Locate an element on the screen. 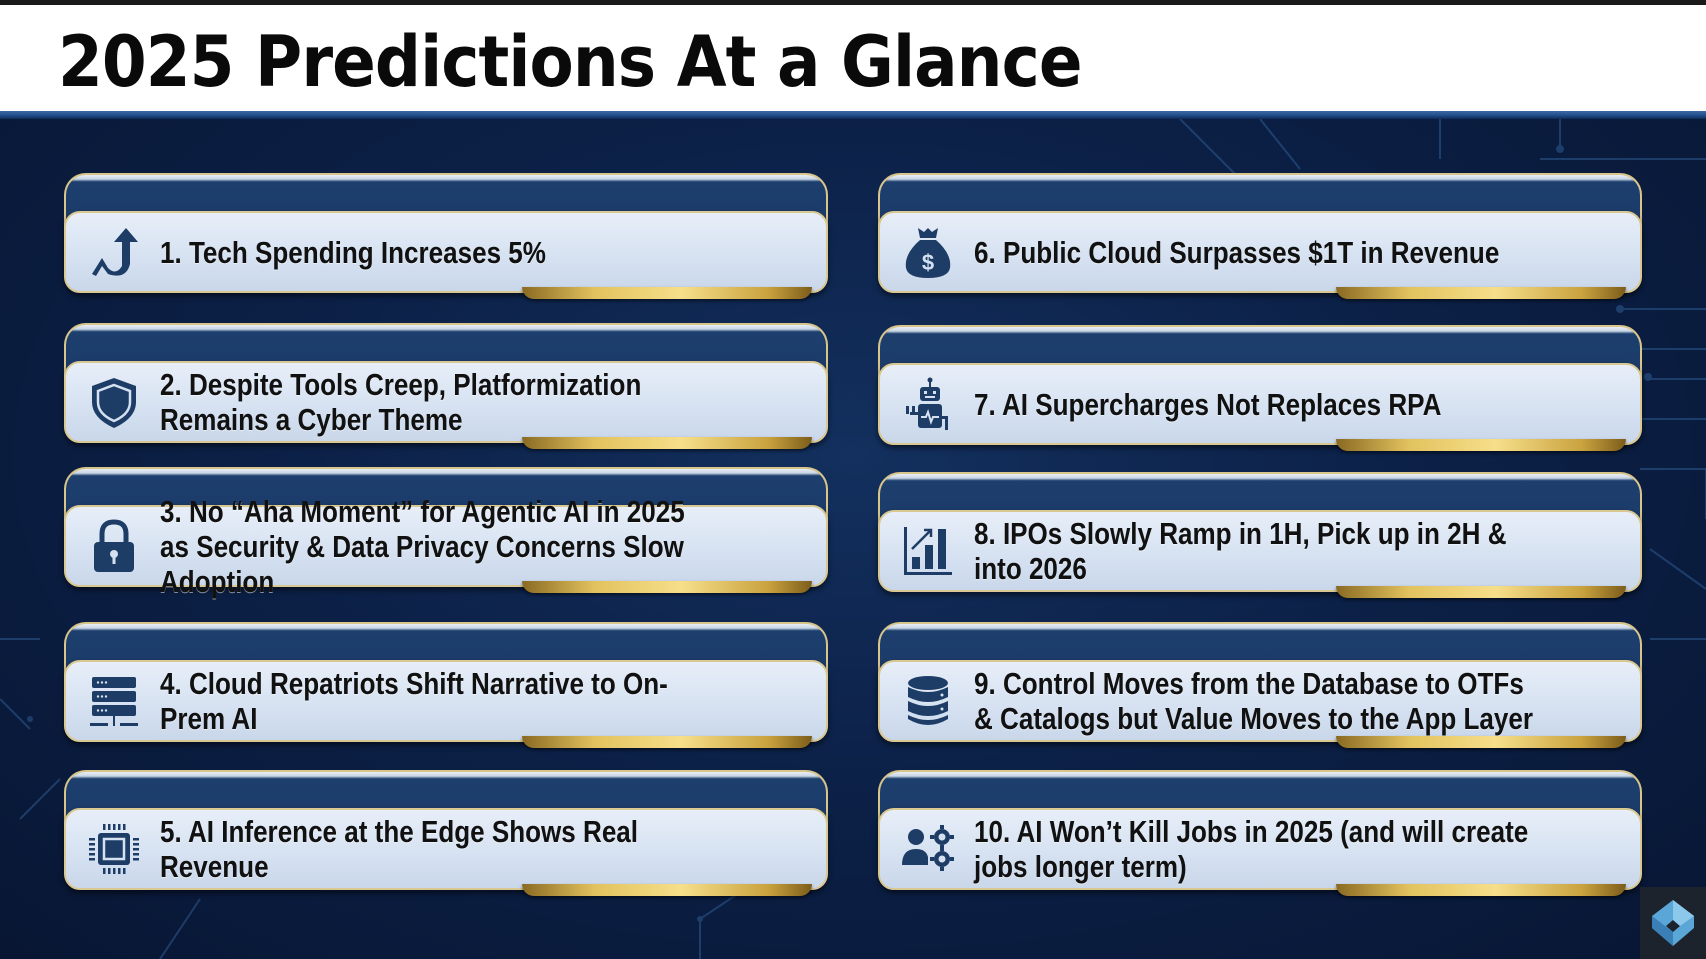 The height and width of the screenshot is (959, 1706). header-divider is located at coordinates (853, 115).